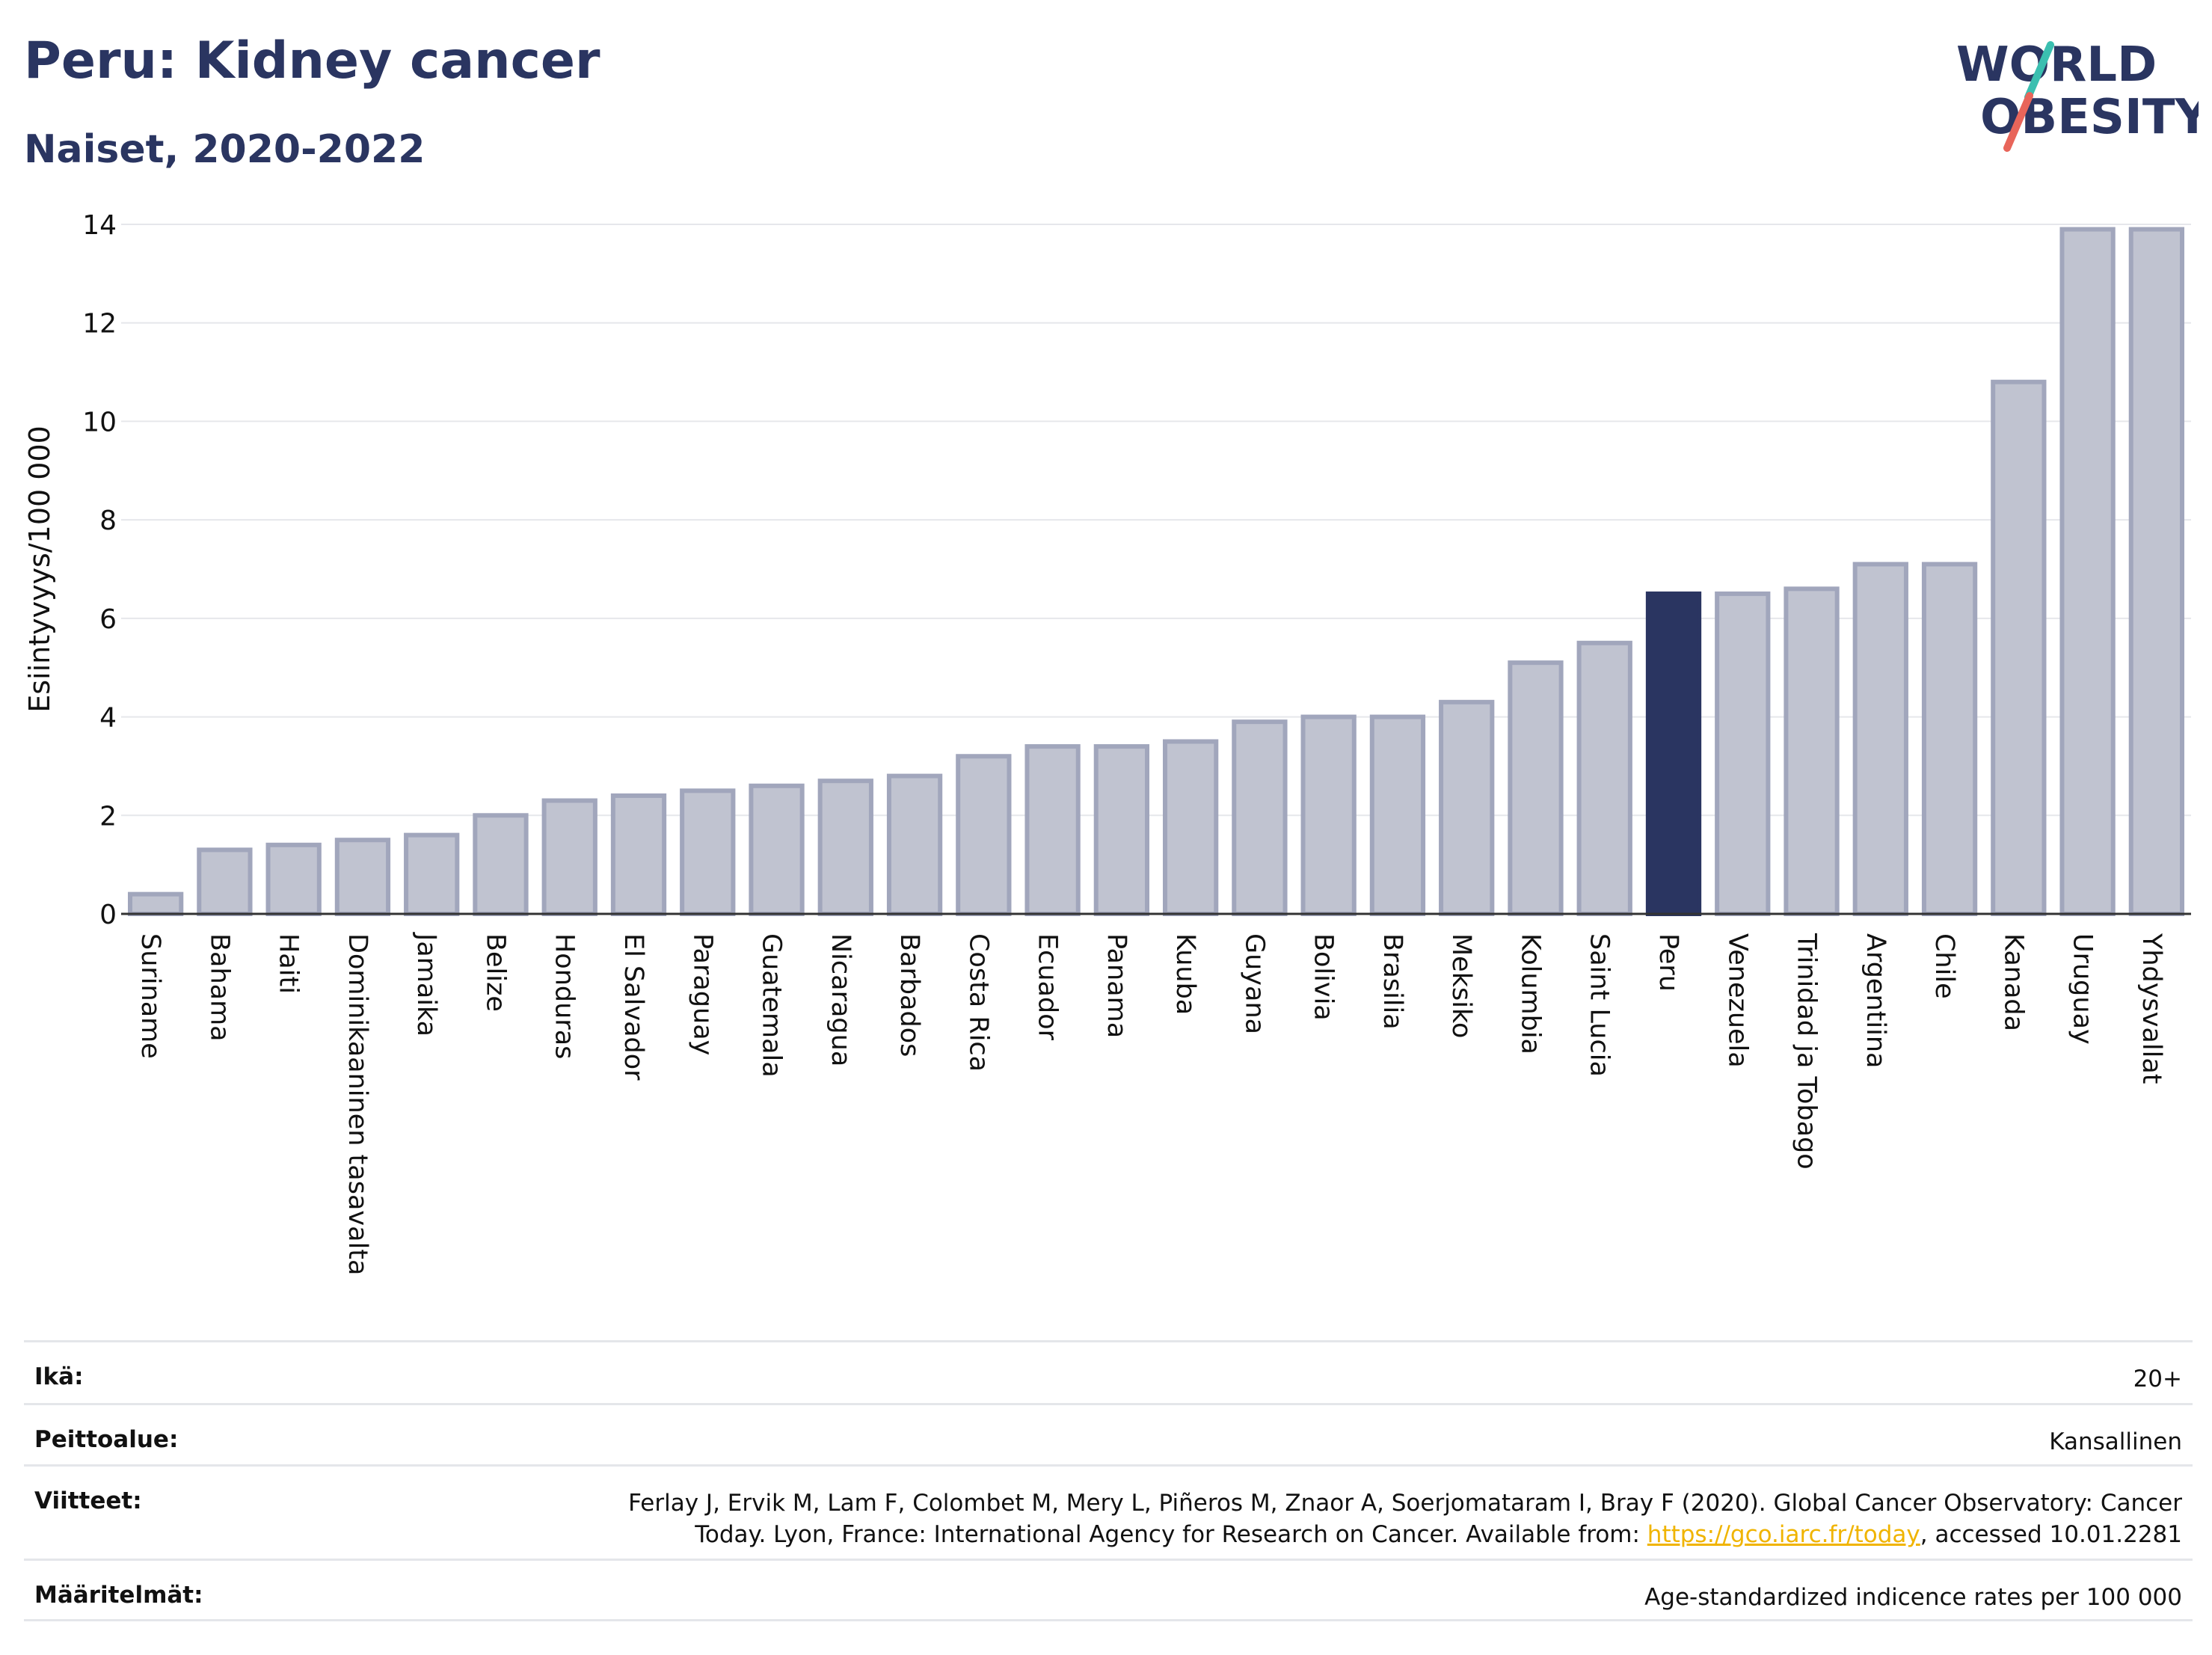 This screenshot has width=2212, height=1655. I want to click on bar-yhdysvallat, so click(2156, 572).